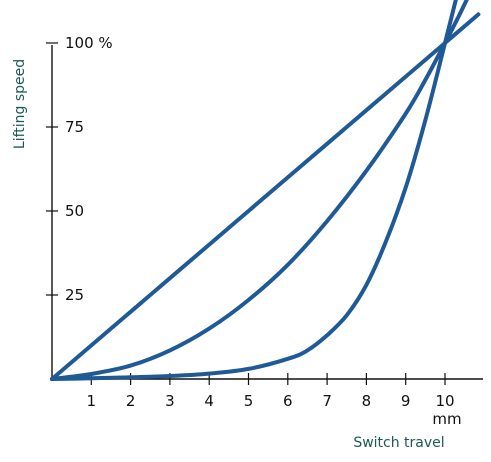 Image resolution: width=491 pixels, height=462 pixels. I want to click on x-tick-label: 4, so click(209, 401).